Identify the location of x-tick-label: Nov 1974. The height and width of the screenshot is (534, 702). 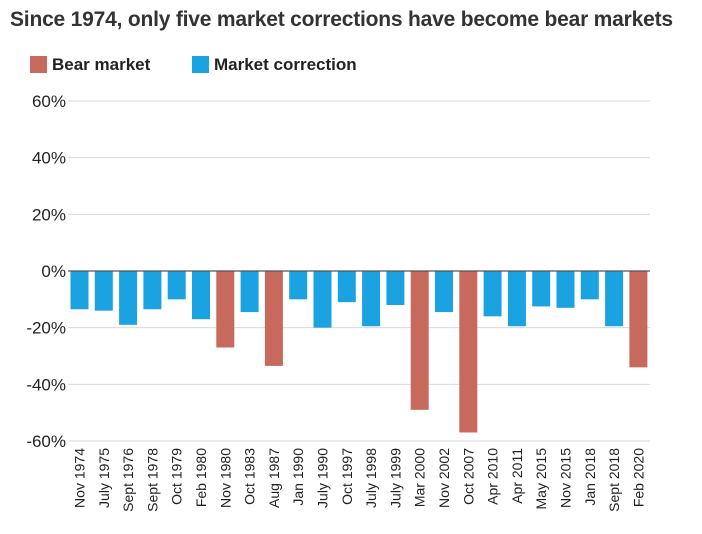
(80, 478).